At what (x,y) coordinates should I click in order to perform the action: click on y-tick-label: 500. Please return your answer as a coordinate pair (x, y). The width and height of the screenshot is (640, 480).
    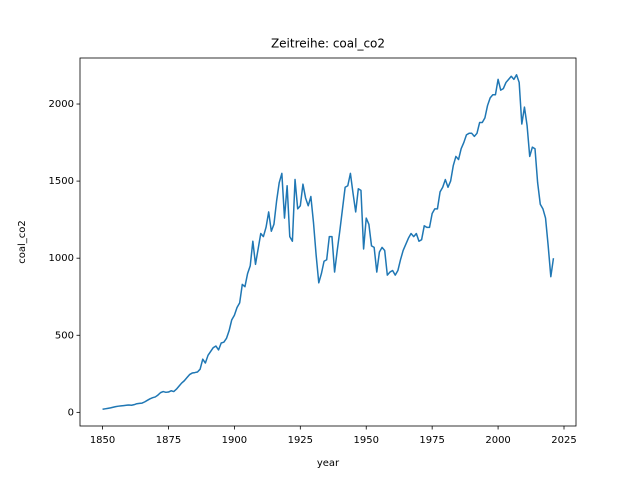
    Looking at the image, I should click on (64, 335).